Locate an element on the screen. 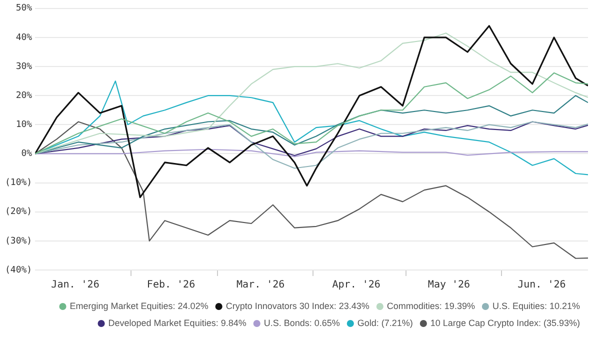 The width and height of the screenshot is (600, 340). legend-label: Gold: (7.21%) is located at coordinates (385, 323).